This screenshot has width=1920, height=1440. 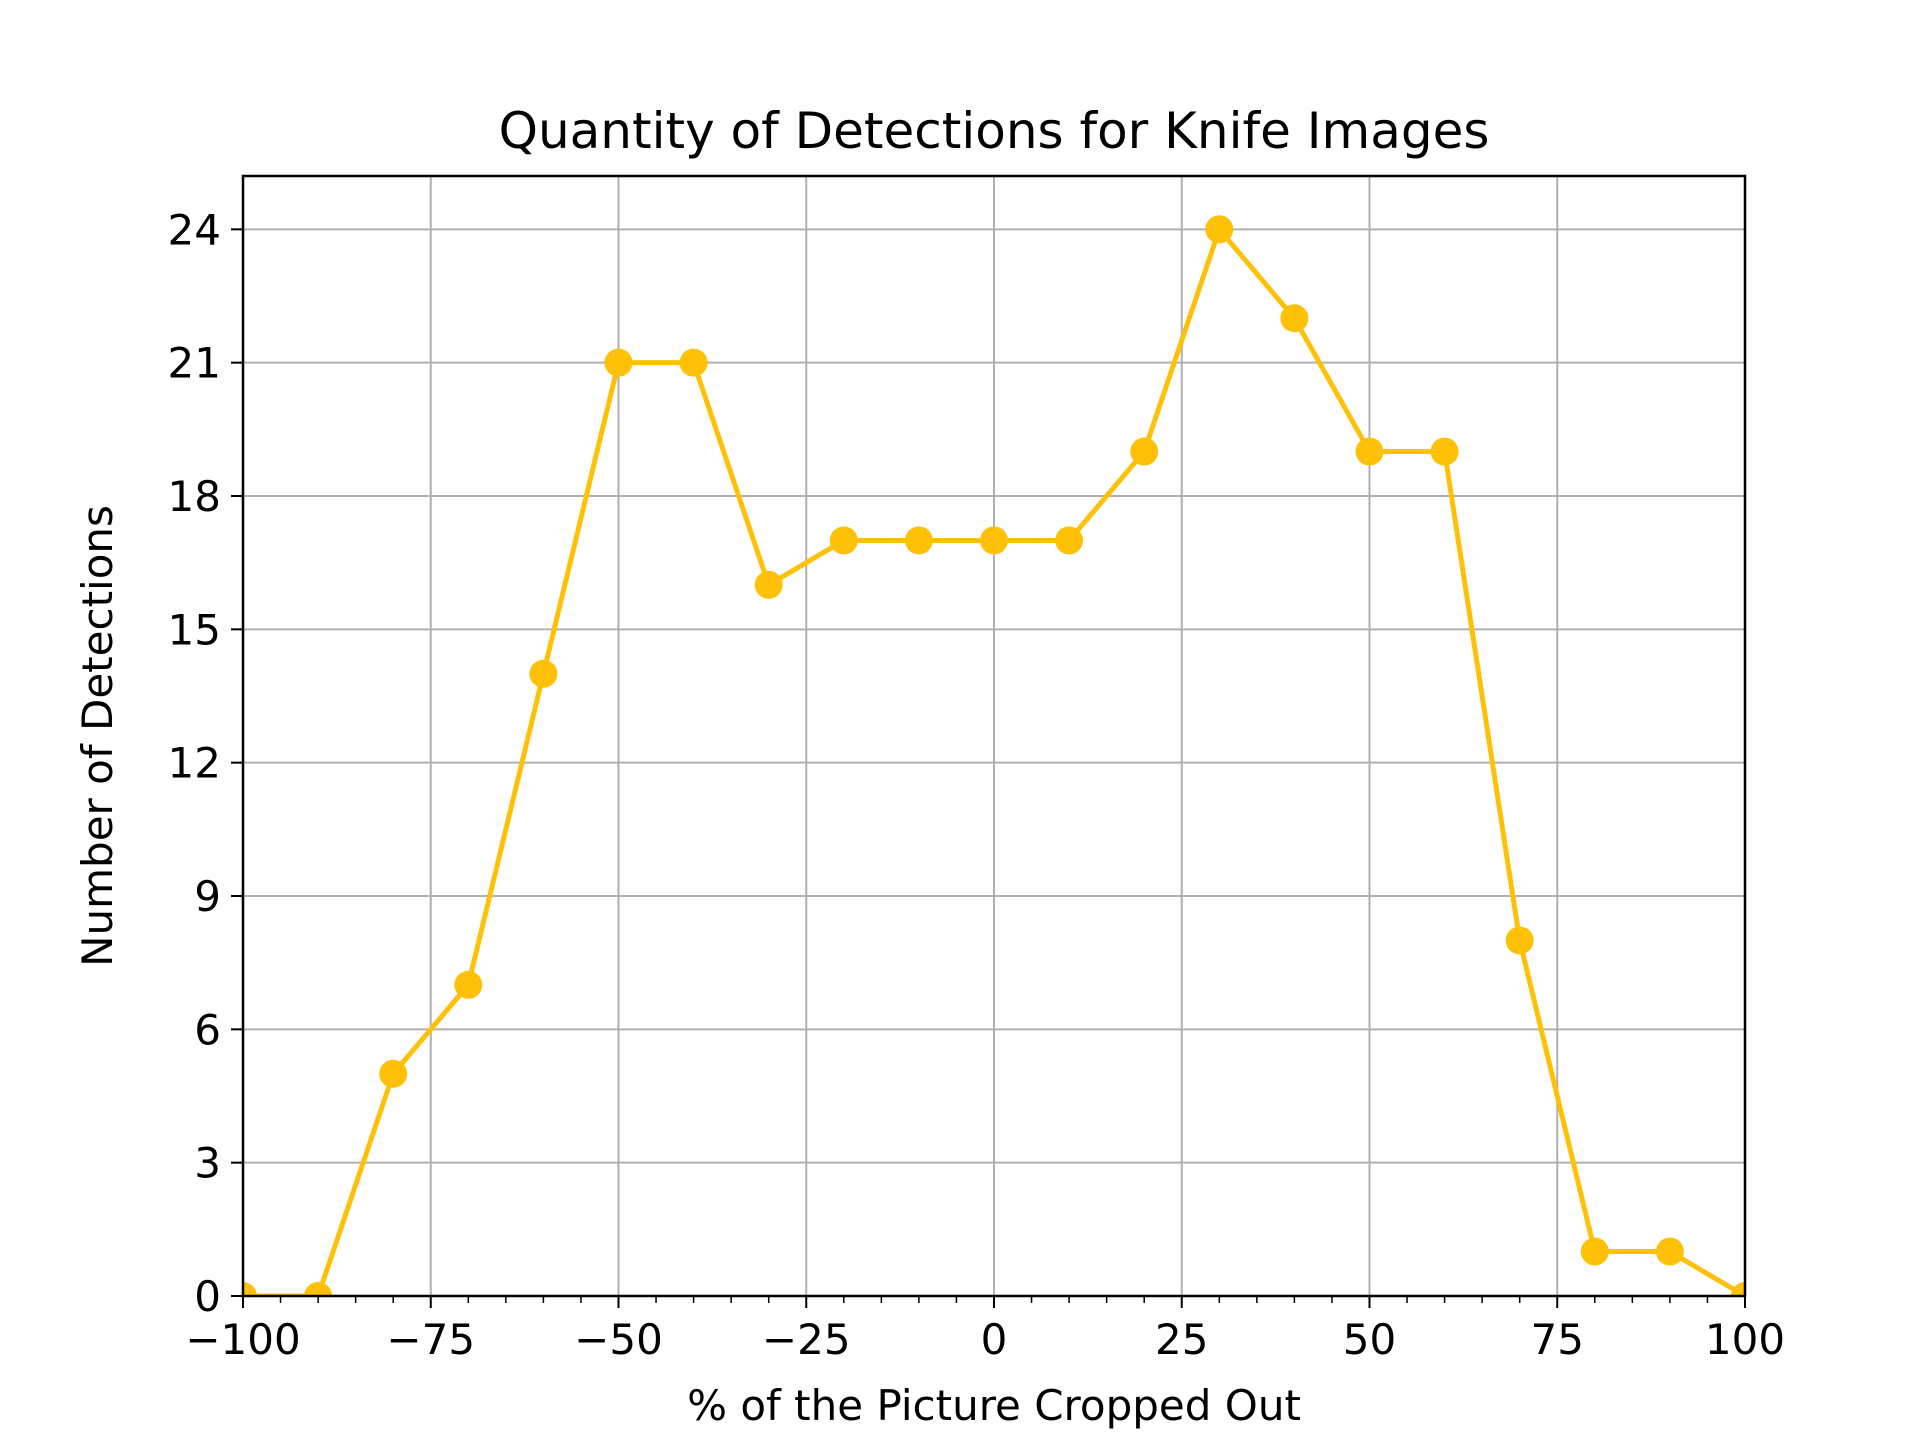 What do you see at coordinates (207, 1163) in the screenshot?
I see `y-tick-label: 3` at bounding box center [207, 1163].